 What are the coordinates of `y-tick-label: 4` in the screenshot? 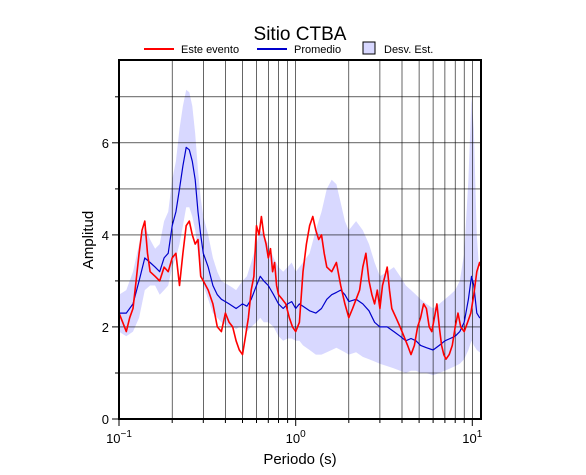 It's located at (105, 235).